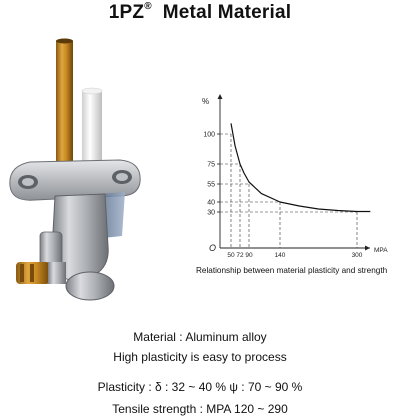 This screenshot has width=400, height=416. Describe the element at coordinates (220, 96) in the screenshot. I see `y-axis-arrow` at that location.